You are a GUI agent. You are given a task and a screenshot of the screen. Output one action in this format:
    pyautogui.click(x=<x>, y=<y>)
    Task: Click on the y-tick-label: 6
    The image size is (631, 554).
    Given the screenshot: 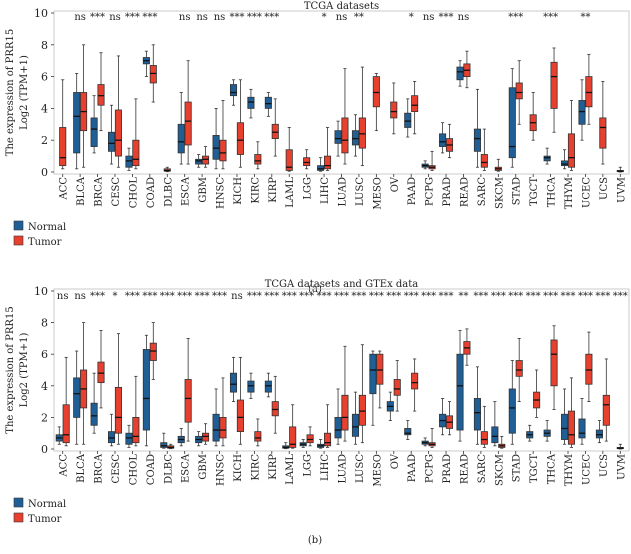 What is the action you would take?
    pyautogui.click(x=44, y=354)
    